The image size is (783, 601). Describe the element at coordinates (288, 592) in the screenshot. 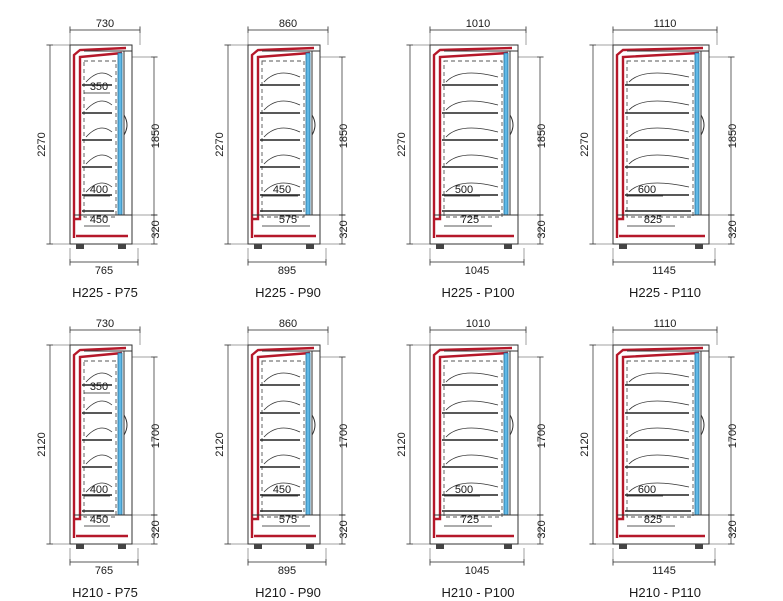

I see `model-caption: H210 - P90` at that location.